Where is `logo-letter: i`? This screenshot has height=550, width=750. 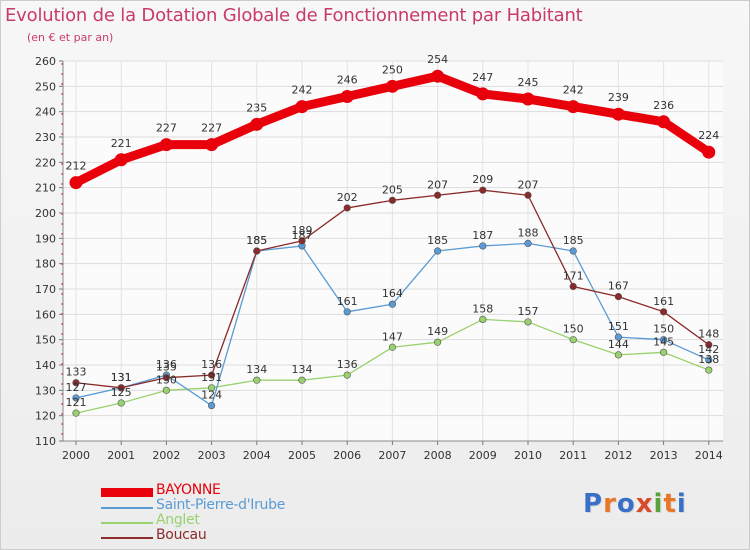 logo-letter: i is located at coordinates (681, 504).